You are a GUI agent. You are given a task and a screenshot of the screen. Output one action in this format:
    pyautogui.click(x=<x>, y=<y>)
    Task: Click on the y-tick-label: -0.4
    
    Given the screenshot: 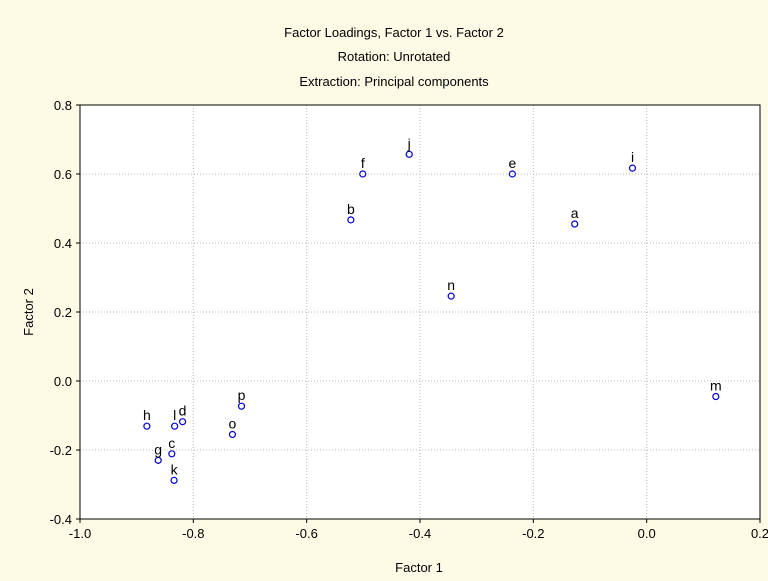 What is the action you would take?
    pyautogui.click(x=61, y=519)
    